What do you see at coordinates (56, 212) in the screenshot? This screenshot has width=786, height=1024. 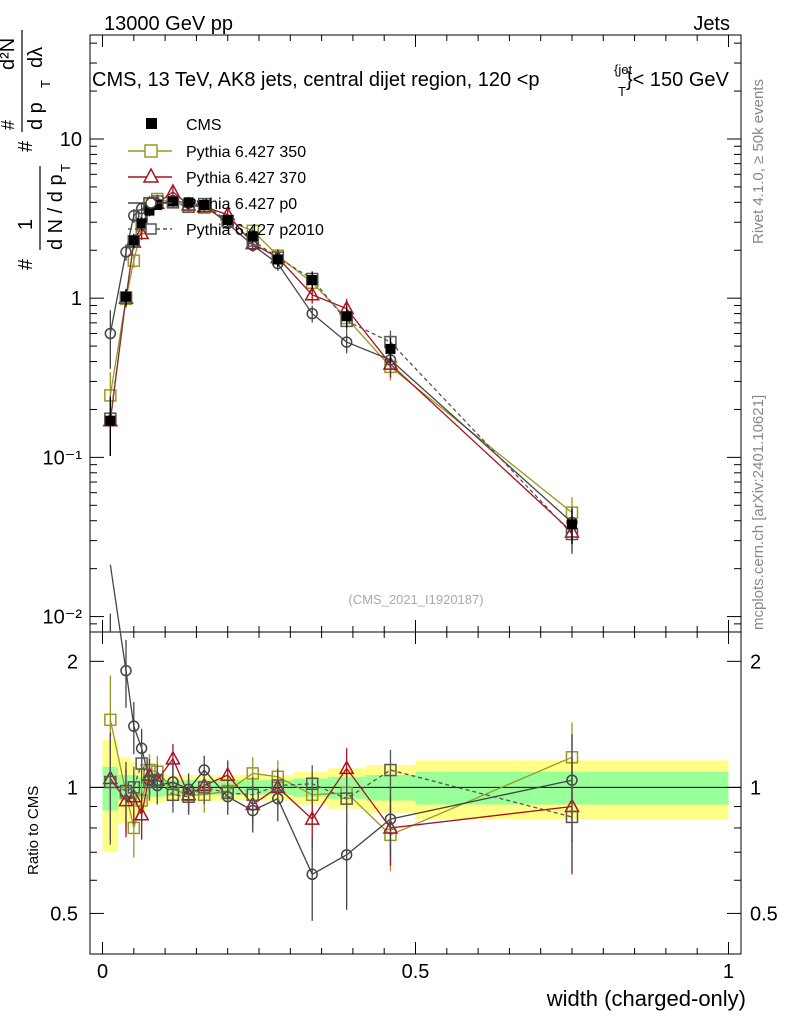 I see `ylabel-denom: d N / d p` at bounding box center [56, 212].